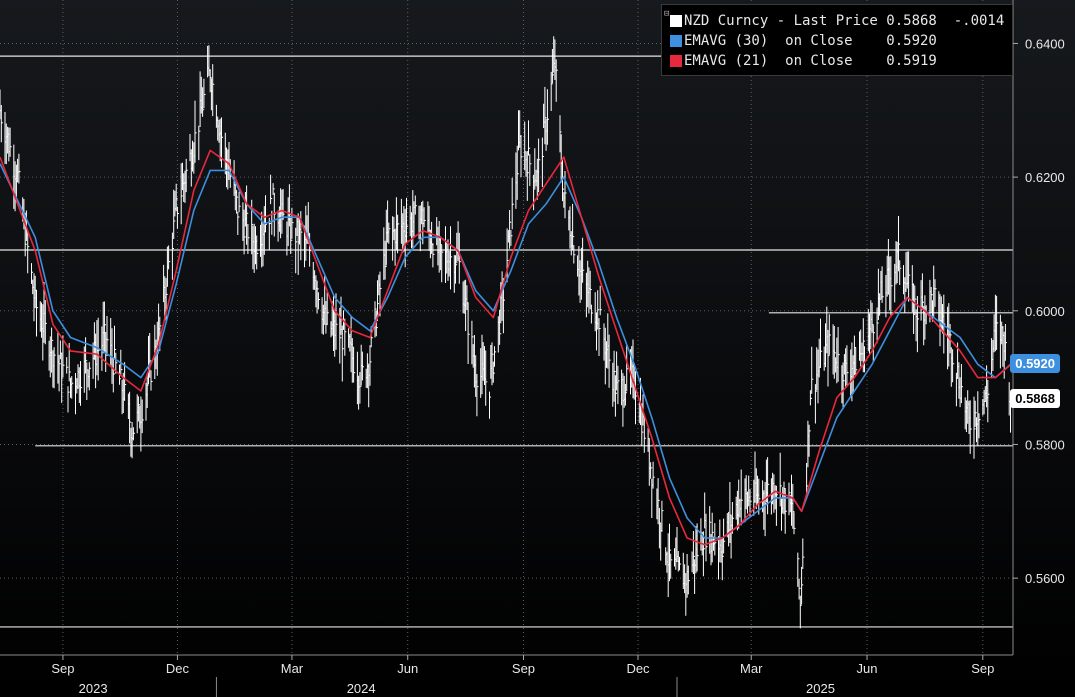 Image resolution: width=1075 pixels, height=697 pixels. I want to click on legend-swatch-last-price, so click(676, 21).